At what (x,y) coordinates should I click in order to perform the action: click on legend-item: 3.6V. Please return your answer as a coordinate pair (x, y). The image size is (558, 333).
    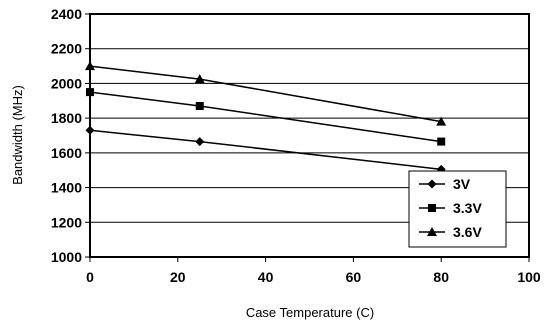
    Looking at the image, I should click on (450, 232).